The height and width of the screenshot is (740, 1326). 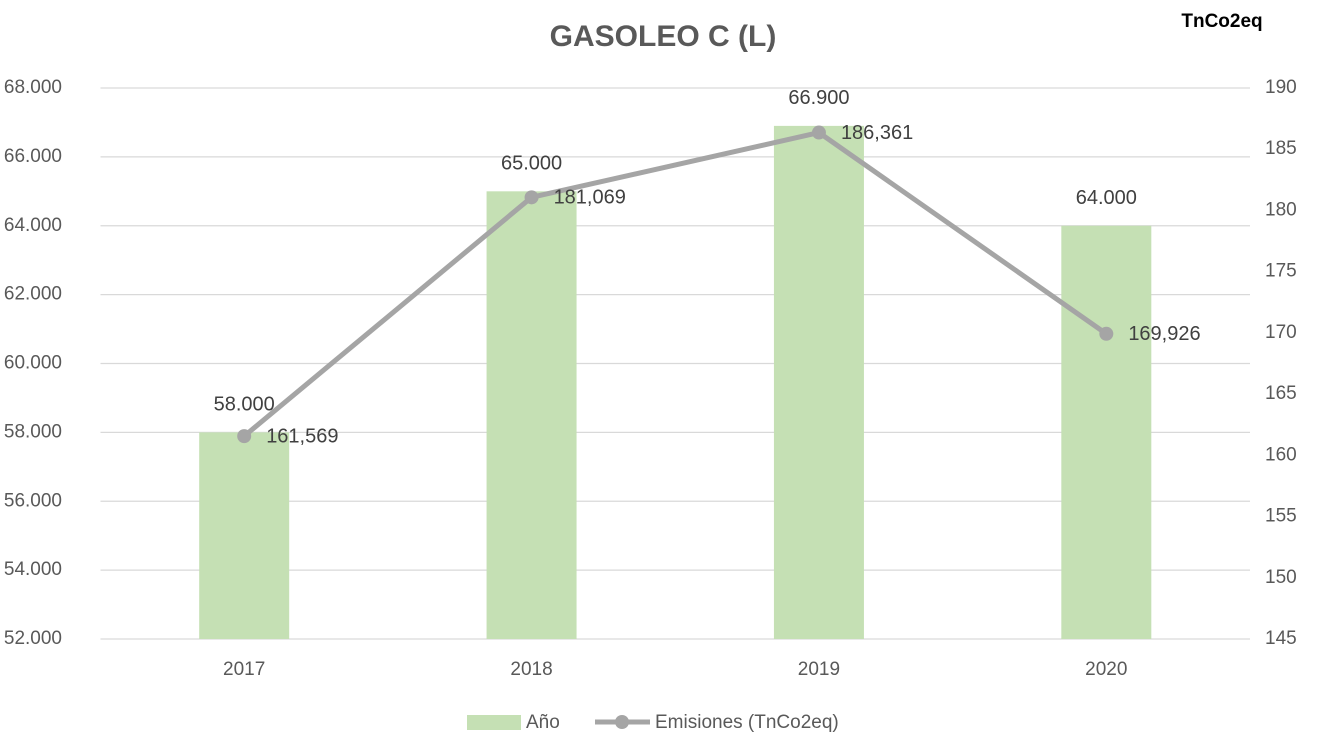 I want to click on y-tick-label: 54.000, so click(x=33, y=569).